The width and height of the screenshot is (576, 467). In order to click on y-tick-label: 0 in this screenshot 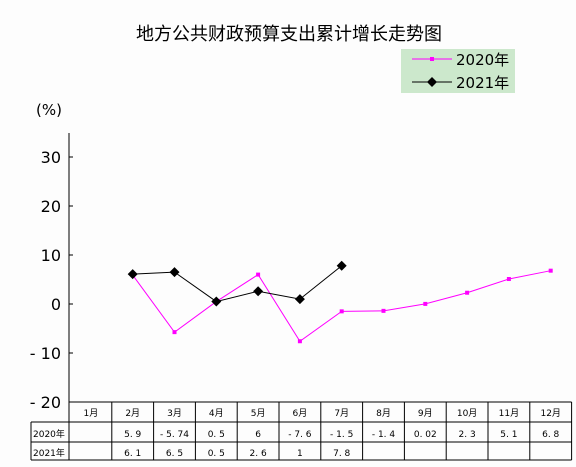, I will do `click(56, 304)`.